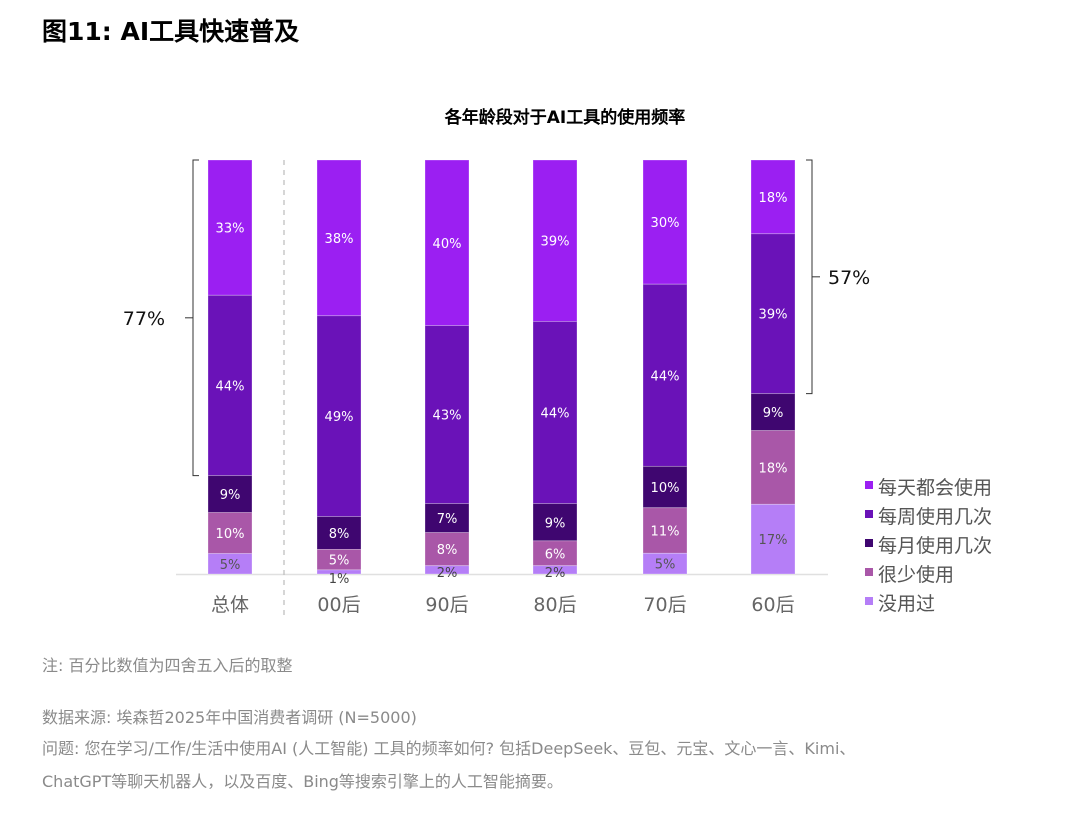  I want to click on category-label: 80后, so click(554, 605).